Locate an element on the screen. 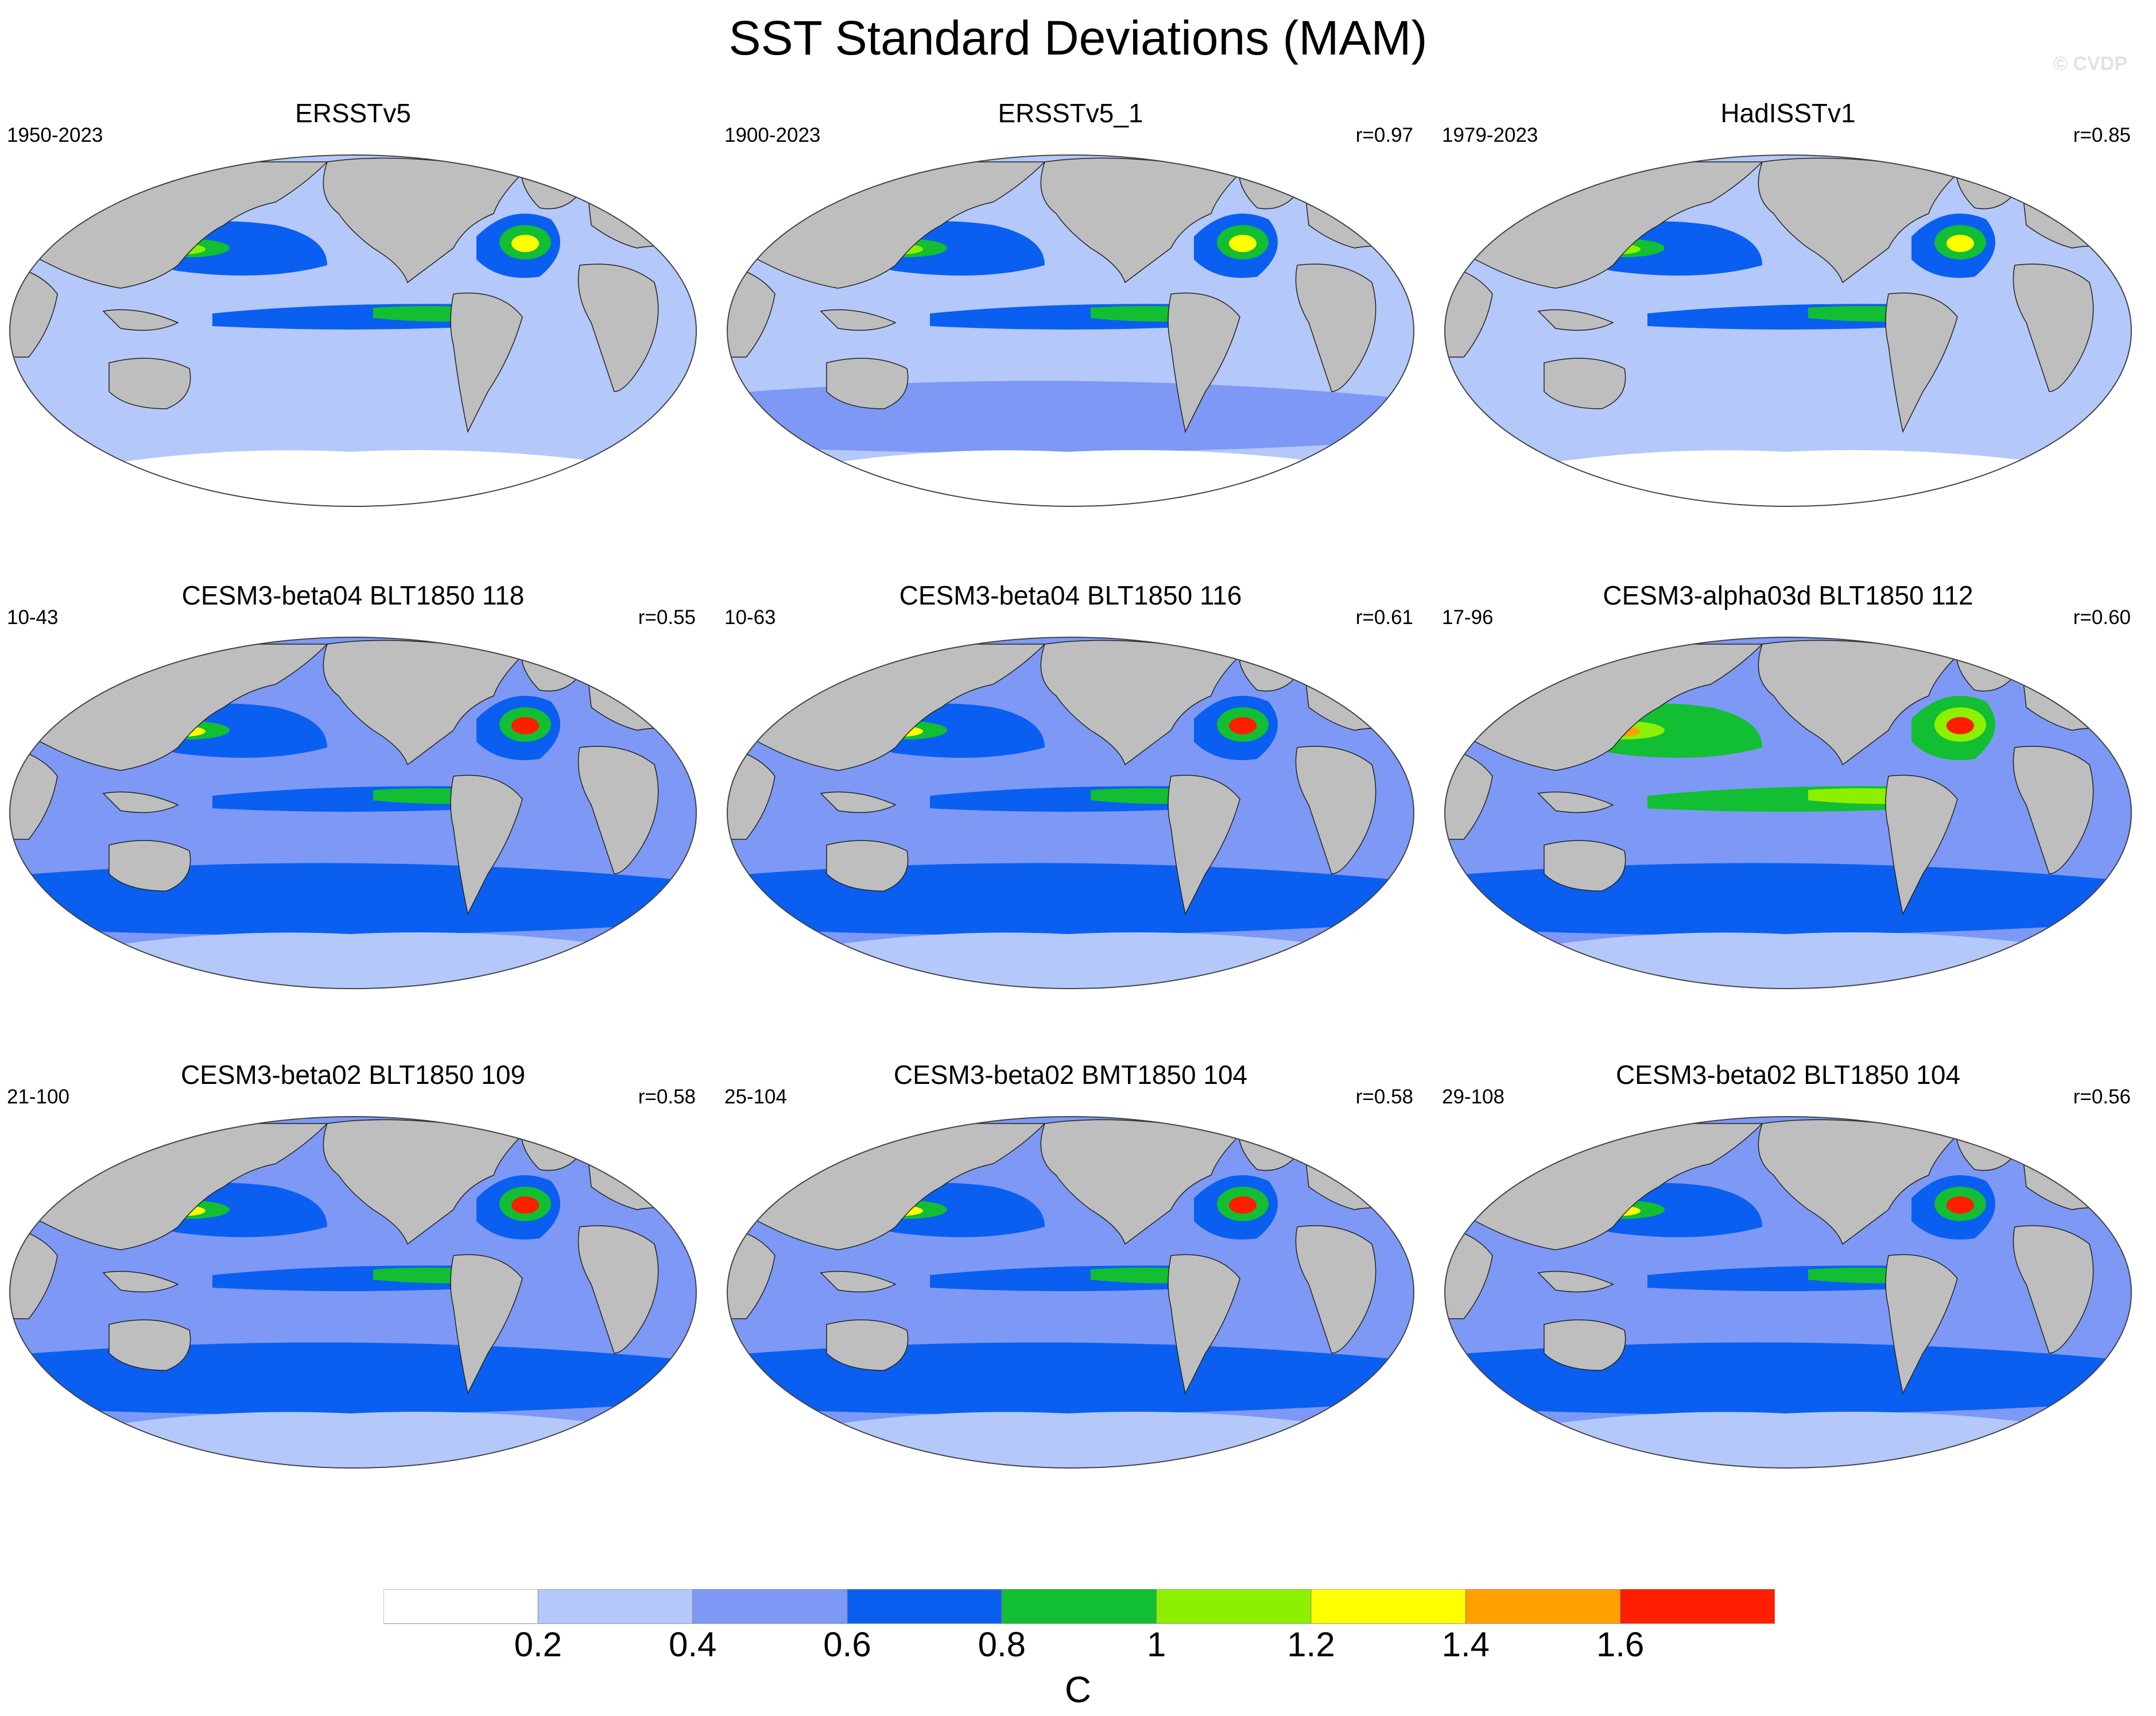 The image size is (2156, 1716). map-panel: CESM3-beta02 BLT1850 109 21-100 r=0.58 is located at coordinates (353, 1306).